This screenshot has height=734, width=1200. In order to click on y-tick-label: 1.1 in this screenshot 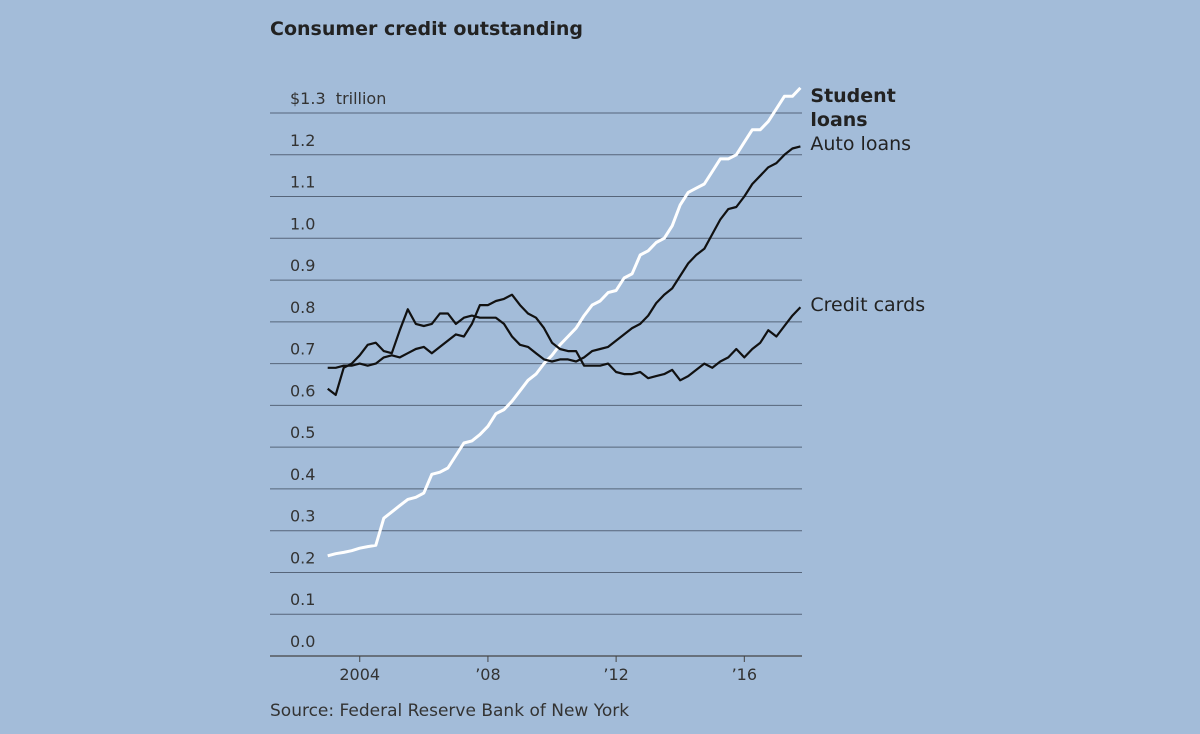, I will do `click(302, 182)`.